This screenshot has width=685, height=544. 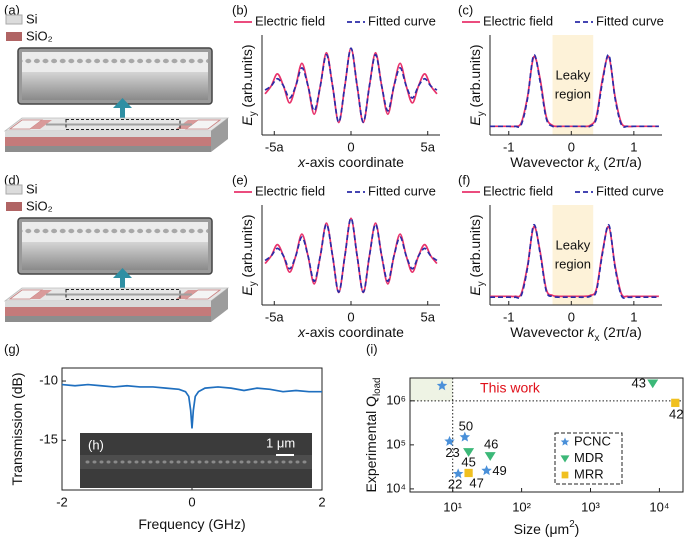 I want to click on x-tick-label: 10², so click(x=521, y=506).